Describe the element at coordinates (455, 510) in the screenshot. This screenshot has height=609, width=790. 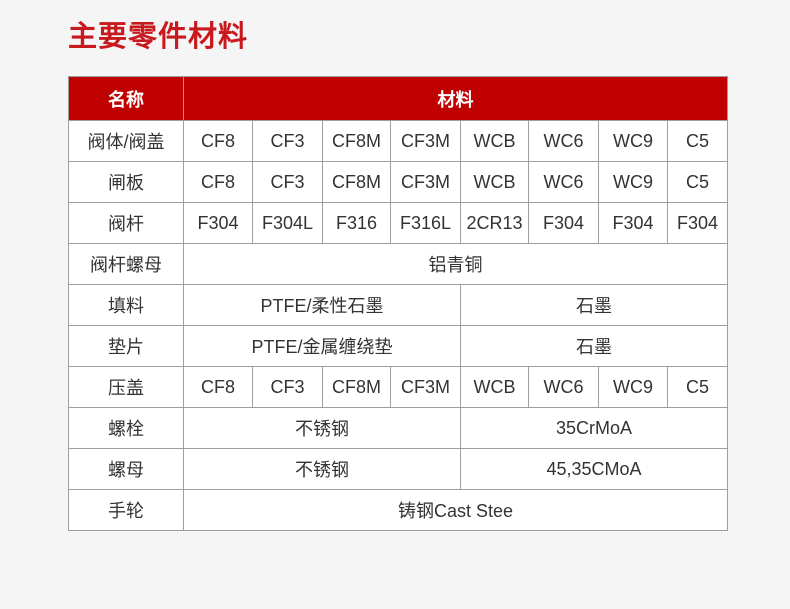
I see `material-cell: 铸钢Cast Stee` at that location.